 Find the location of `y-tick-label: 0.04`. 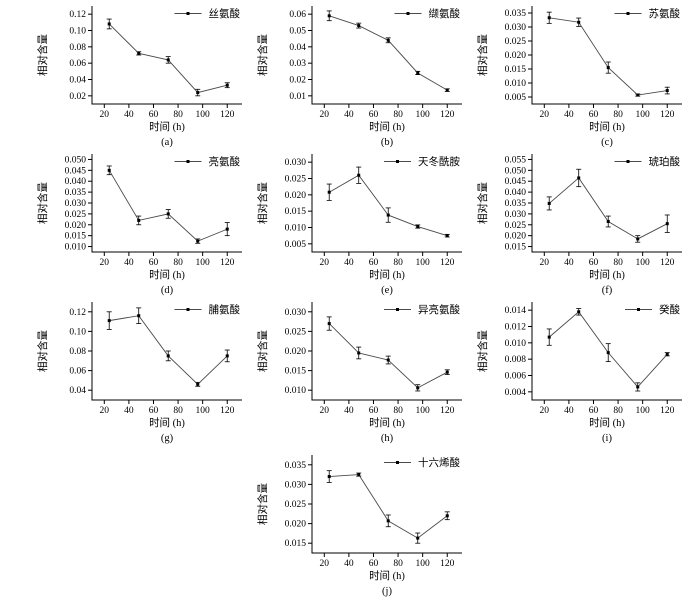

y-tick-label: 0.04 is located at coordinates (77, 81).